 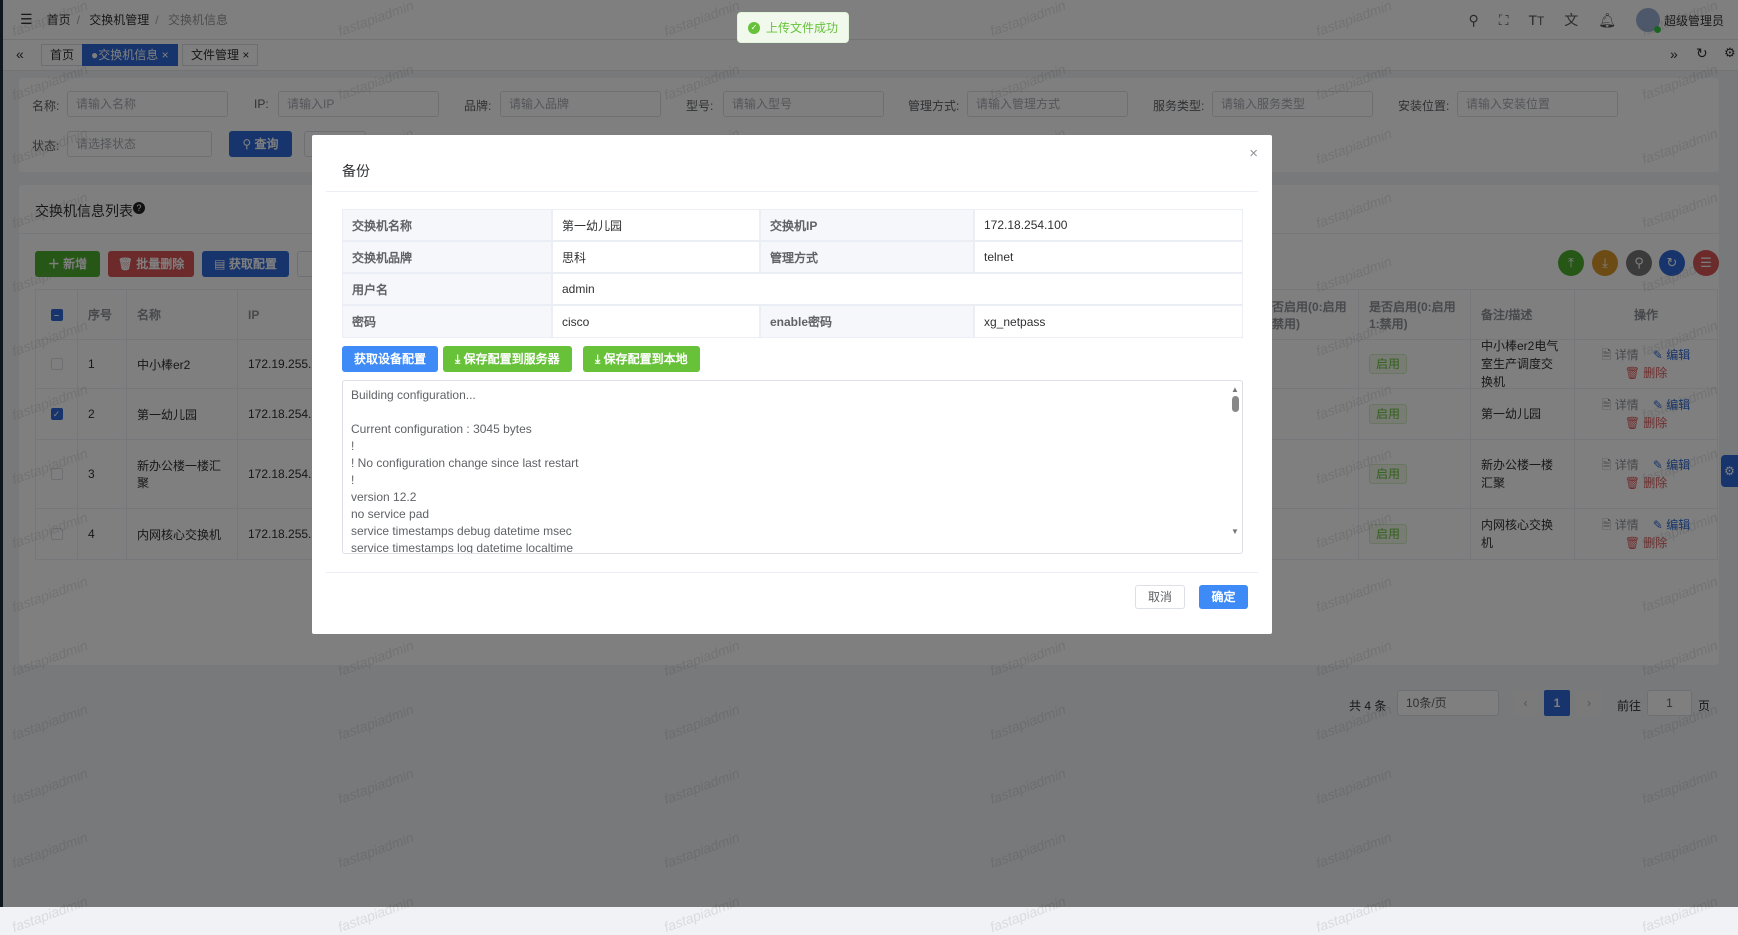 What do you see at coordinates (390, 359) in the screenshot?
I see `get-device-config-button: 获取设备配置` at bounding box center [390, 359].